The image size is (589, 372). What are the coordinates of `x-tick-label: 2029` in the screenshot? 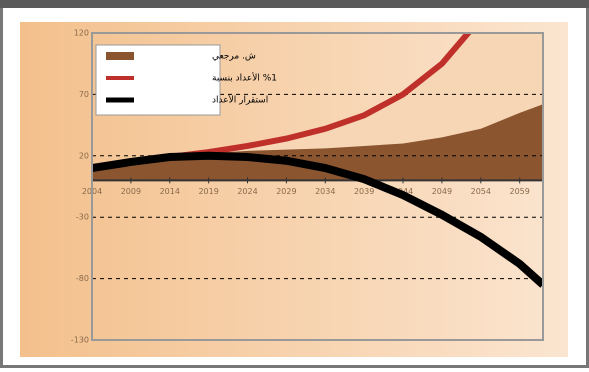 It's located at (286, 191).